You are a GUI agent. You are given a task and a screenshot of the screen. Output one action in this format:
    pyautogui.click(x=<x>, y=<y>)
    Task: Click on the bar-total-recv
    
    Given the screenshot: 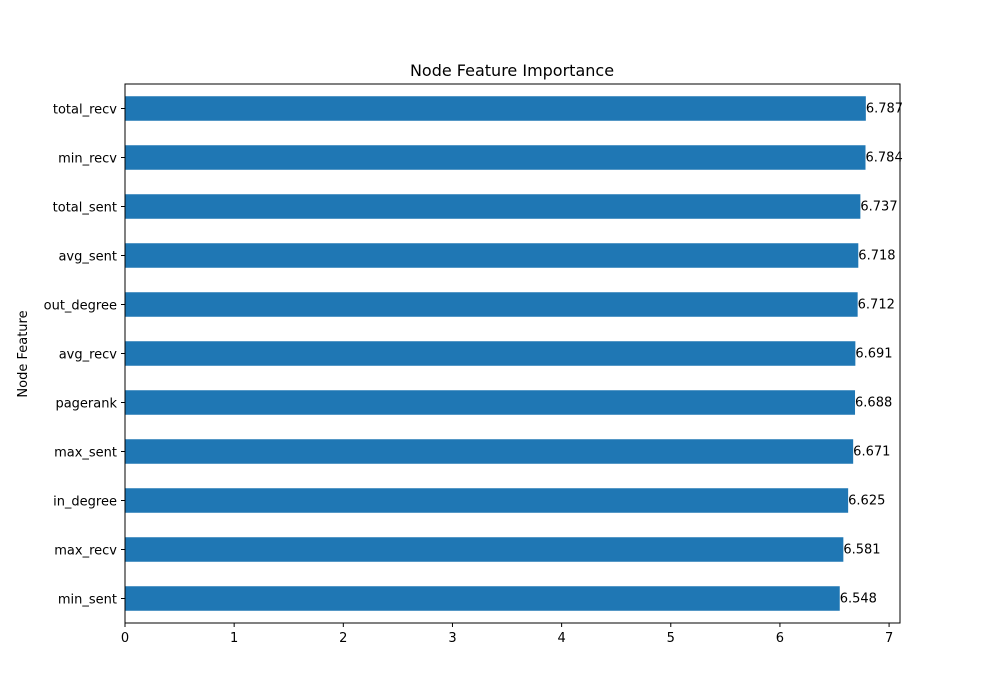 What is the action you would take?
    pyautogui.click(x=495, y=108)
    